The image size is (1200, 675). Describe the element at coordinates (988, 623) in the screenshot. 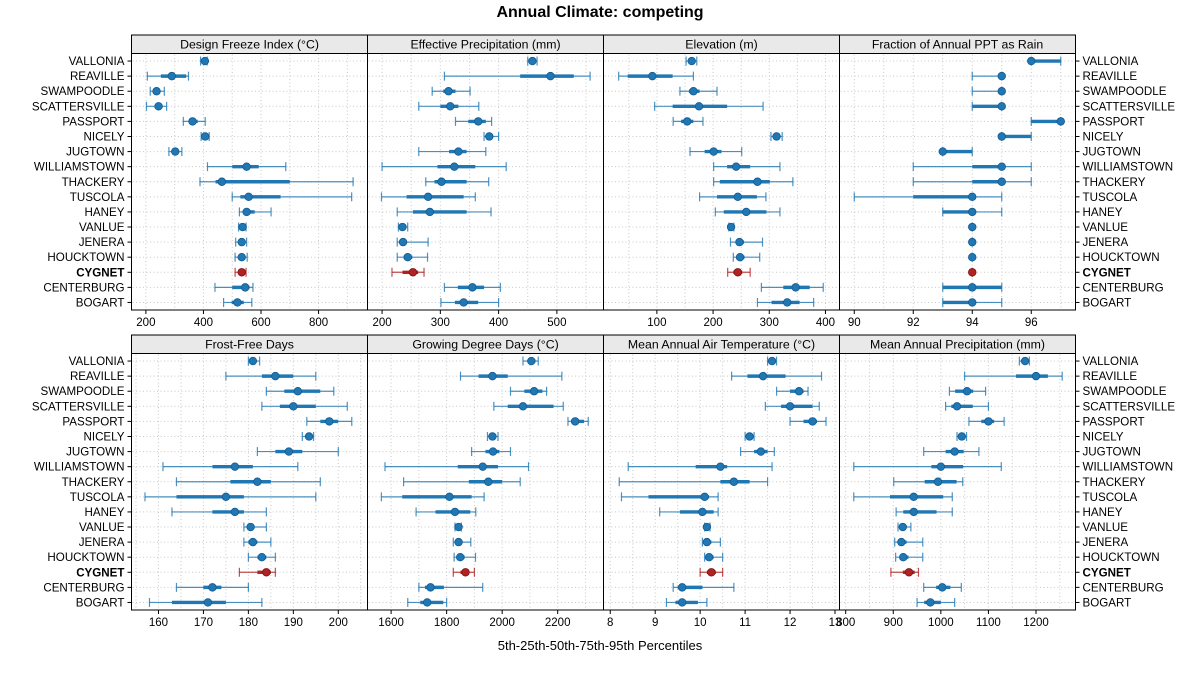

I see `x-tick-label: 1100` at that location.